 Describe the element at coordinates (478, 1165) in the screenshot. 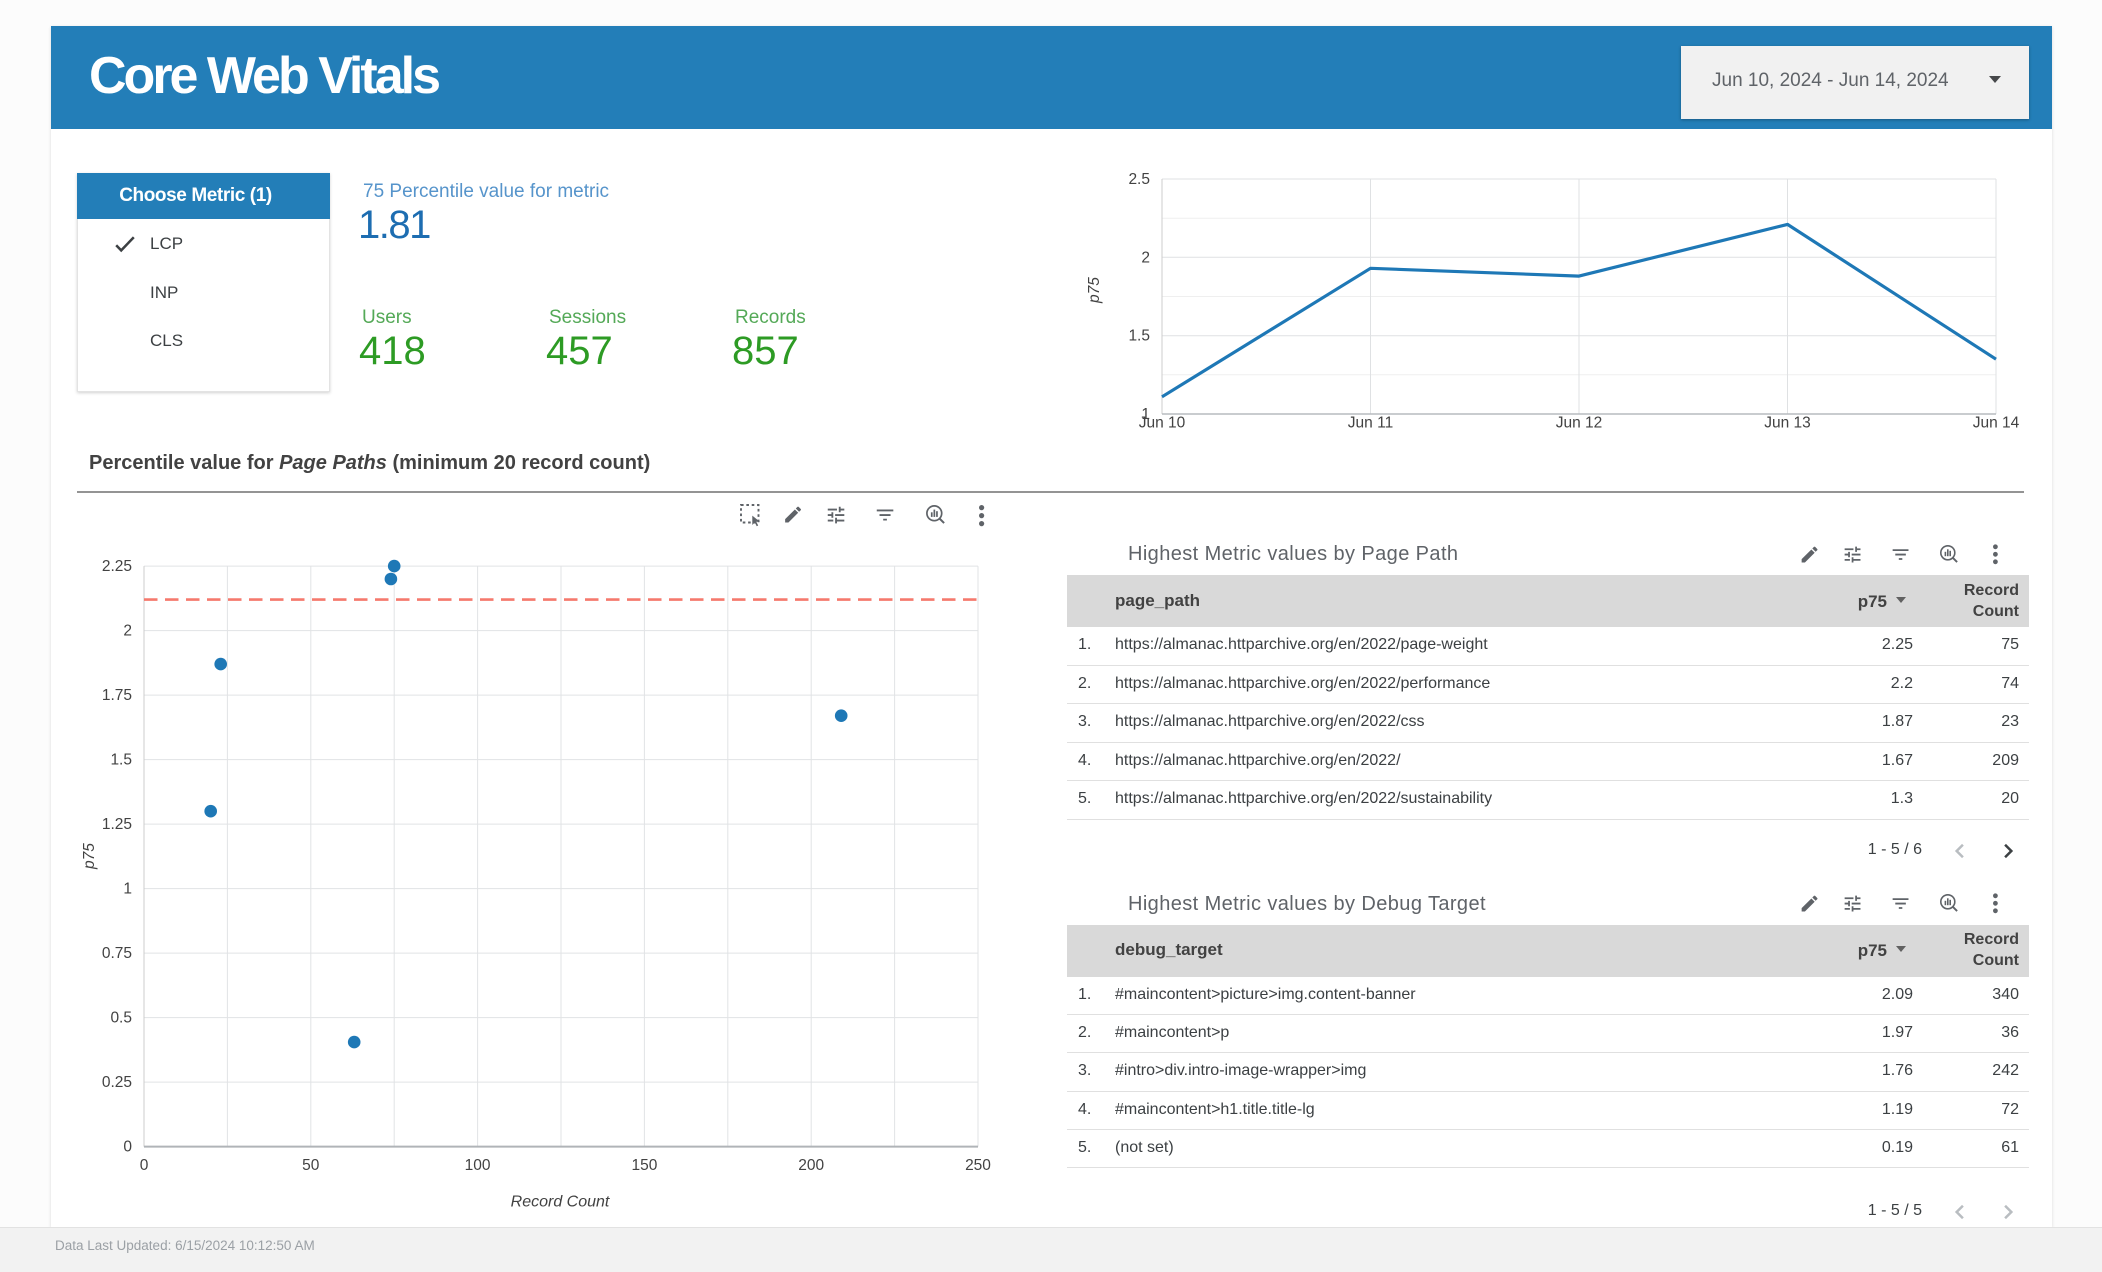

I see `svg-text: 100` at that location.